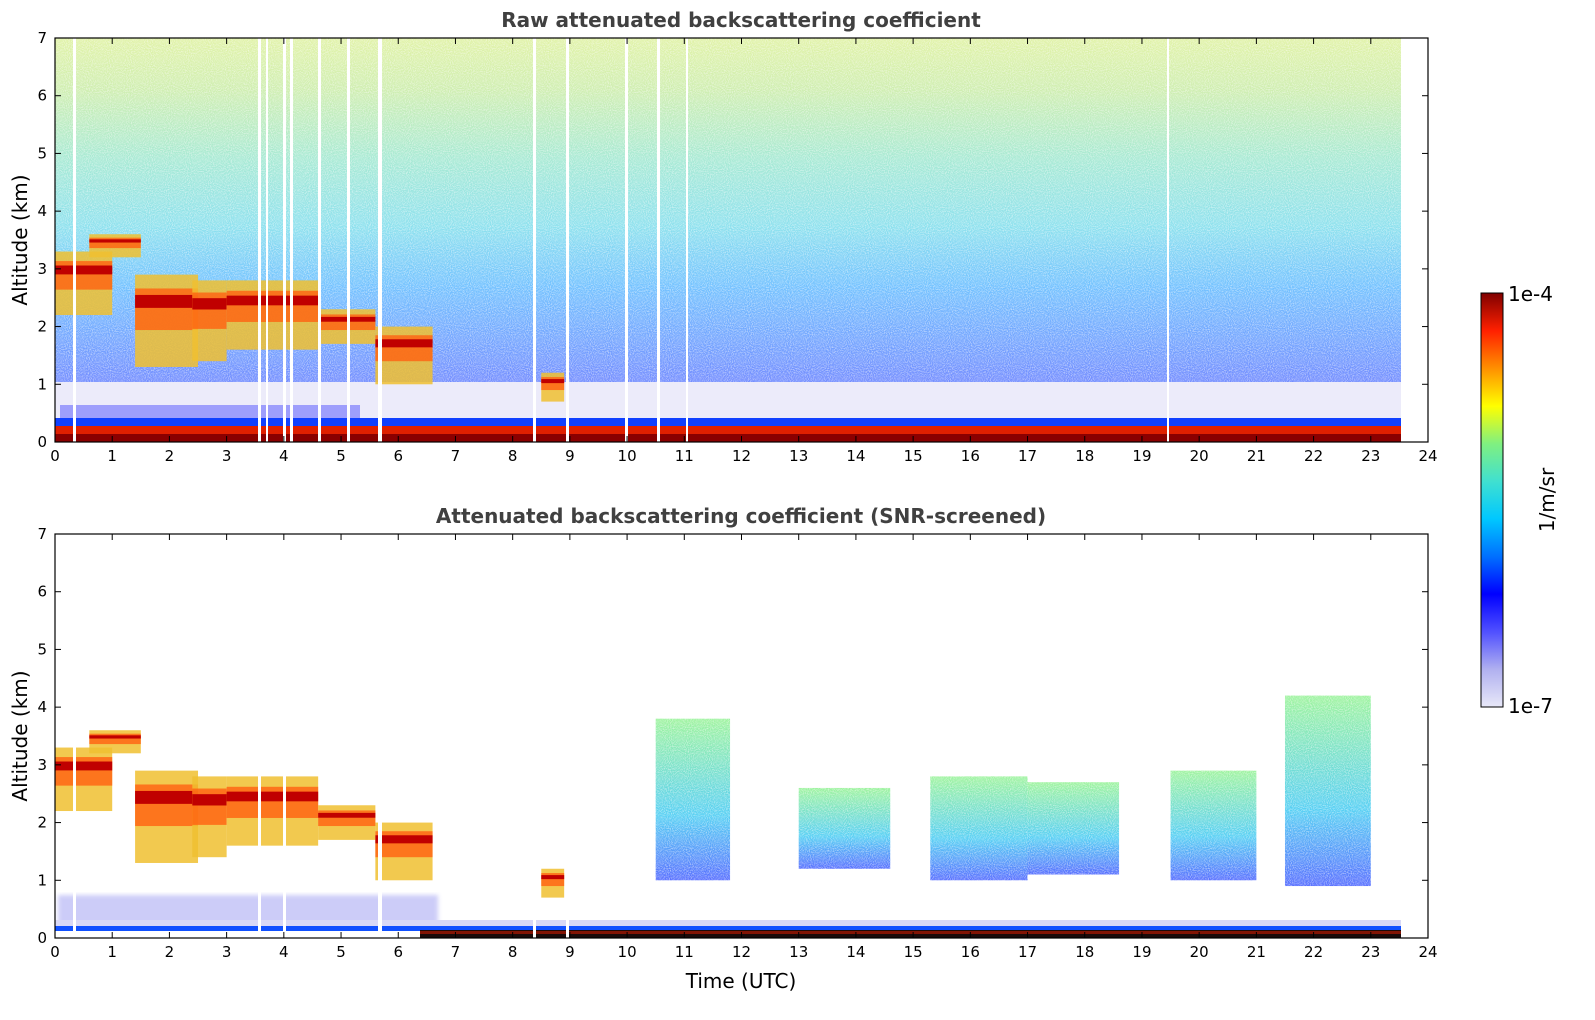 Image resolution: width=1595 pixels, height=1020 pixels. What do you see at coordinates (42, 153) in the screenshot?
I see `y-tick-label: 5` at bounding box center [42, 153].